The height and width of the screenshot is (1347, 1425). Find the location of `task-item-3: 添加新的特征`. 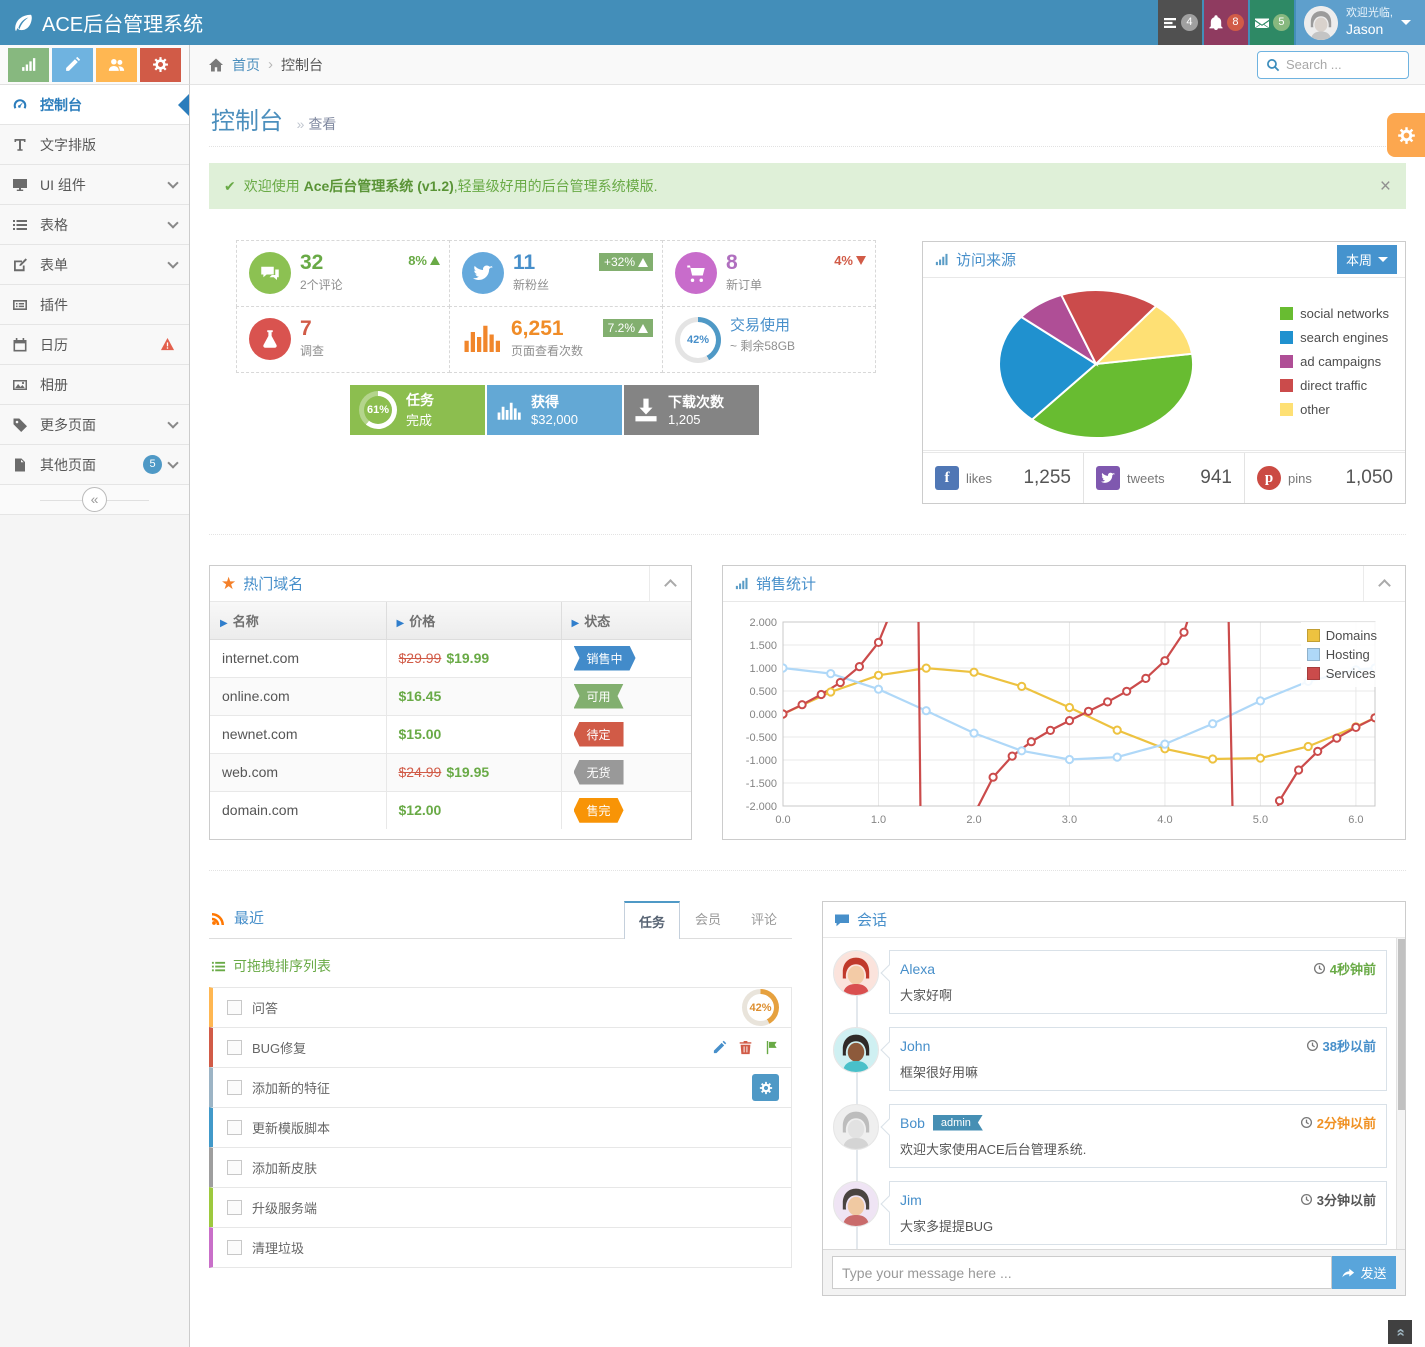

task-item-3: 添加新的特征 is located at coordinates (500, 1087).